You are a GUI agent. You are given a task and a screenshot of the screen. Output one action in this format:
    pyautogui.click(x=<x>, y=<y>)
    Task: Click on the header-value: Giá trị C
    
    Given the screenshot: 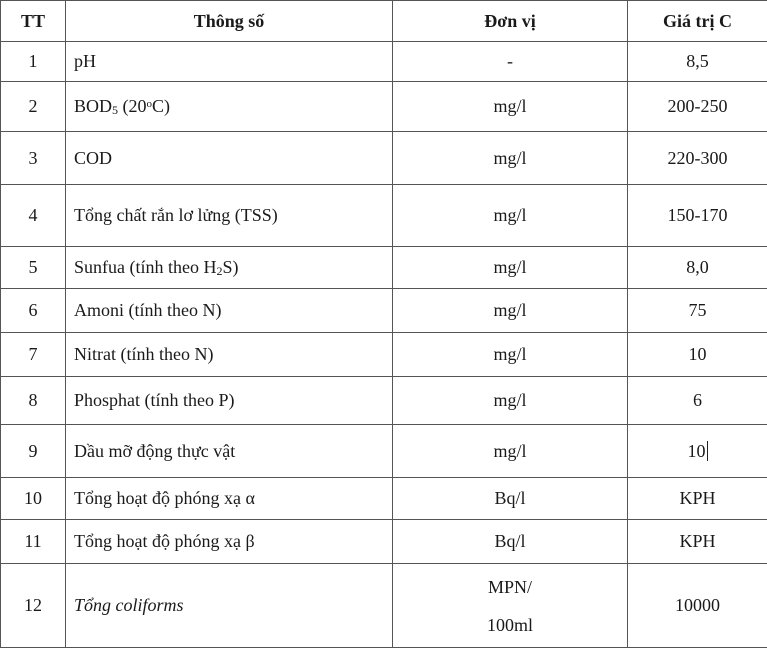 What is the action you would take?
    pyautogui.click(x=697, y=21)
    